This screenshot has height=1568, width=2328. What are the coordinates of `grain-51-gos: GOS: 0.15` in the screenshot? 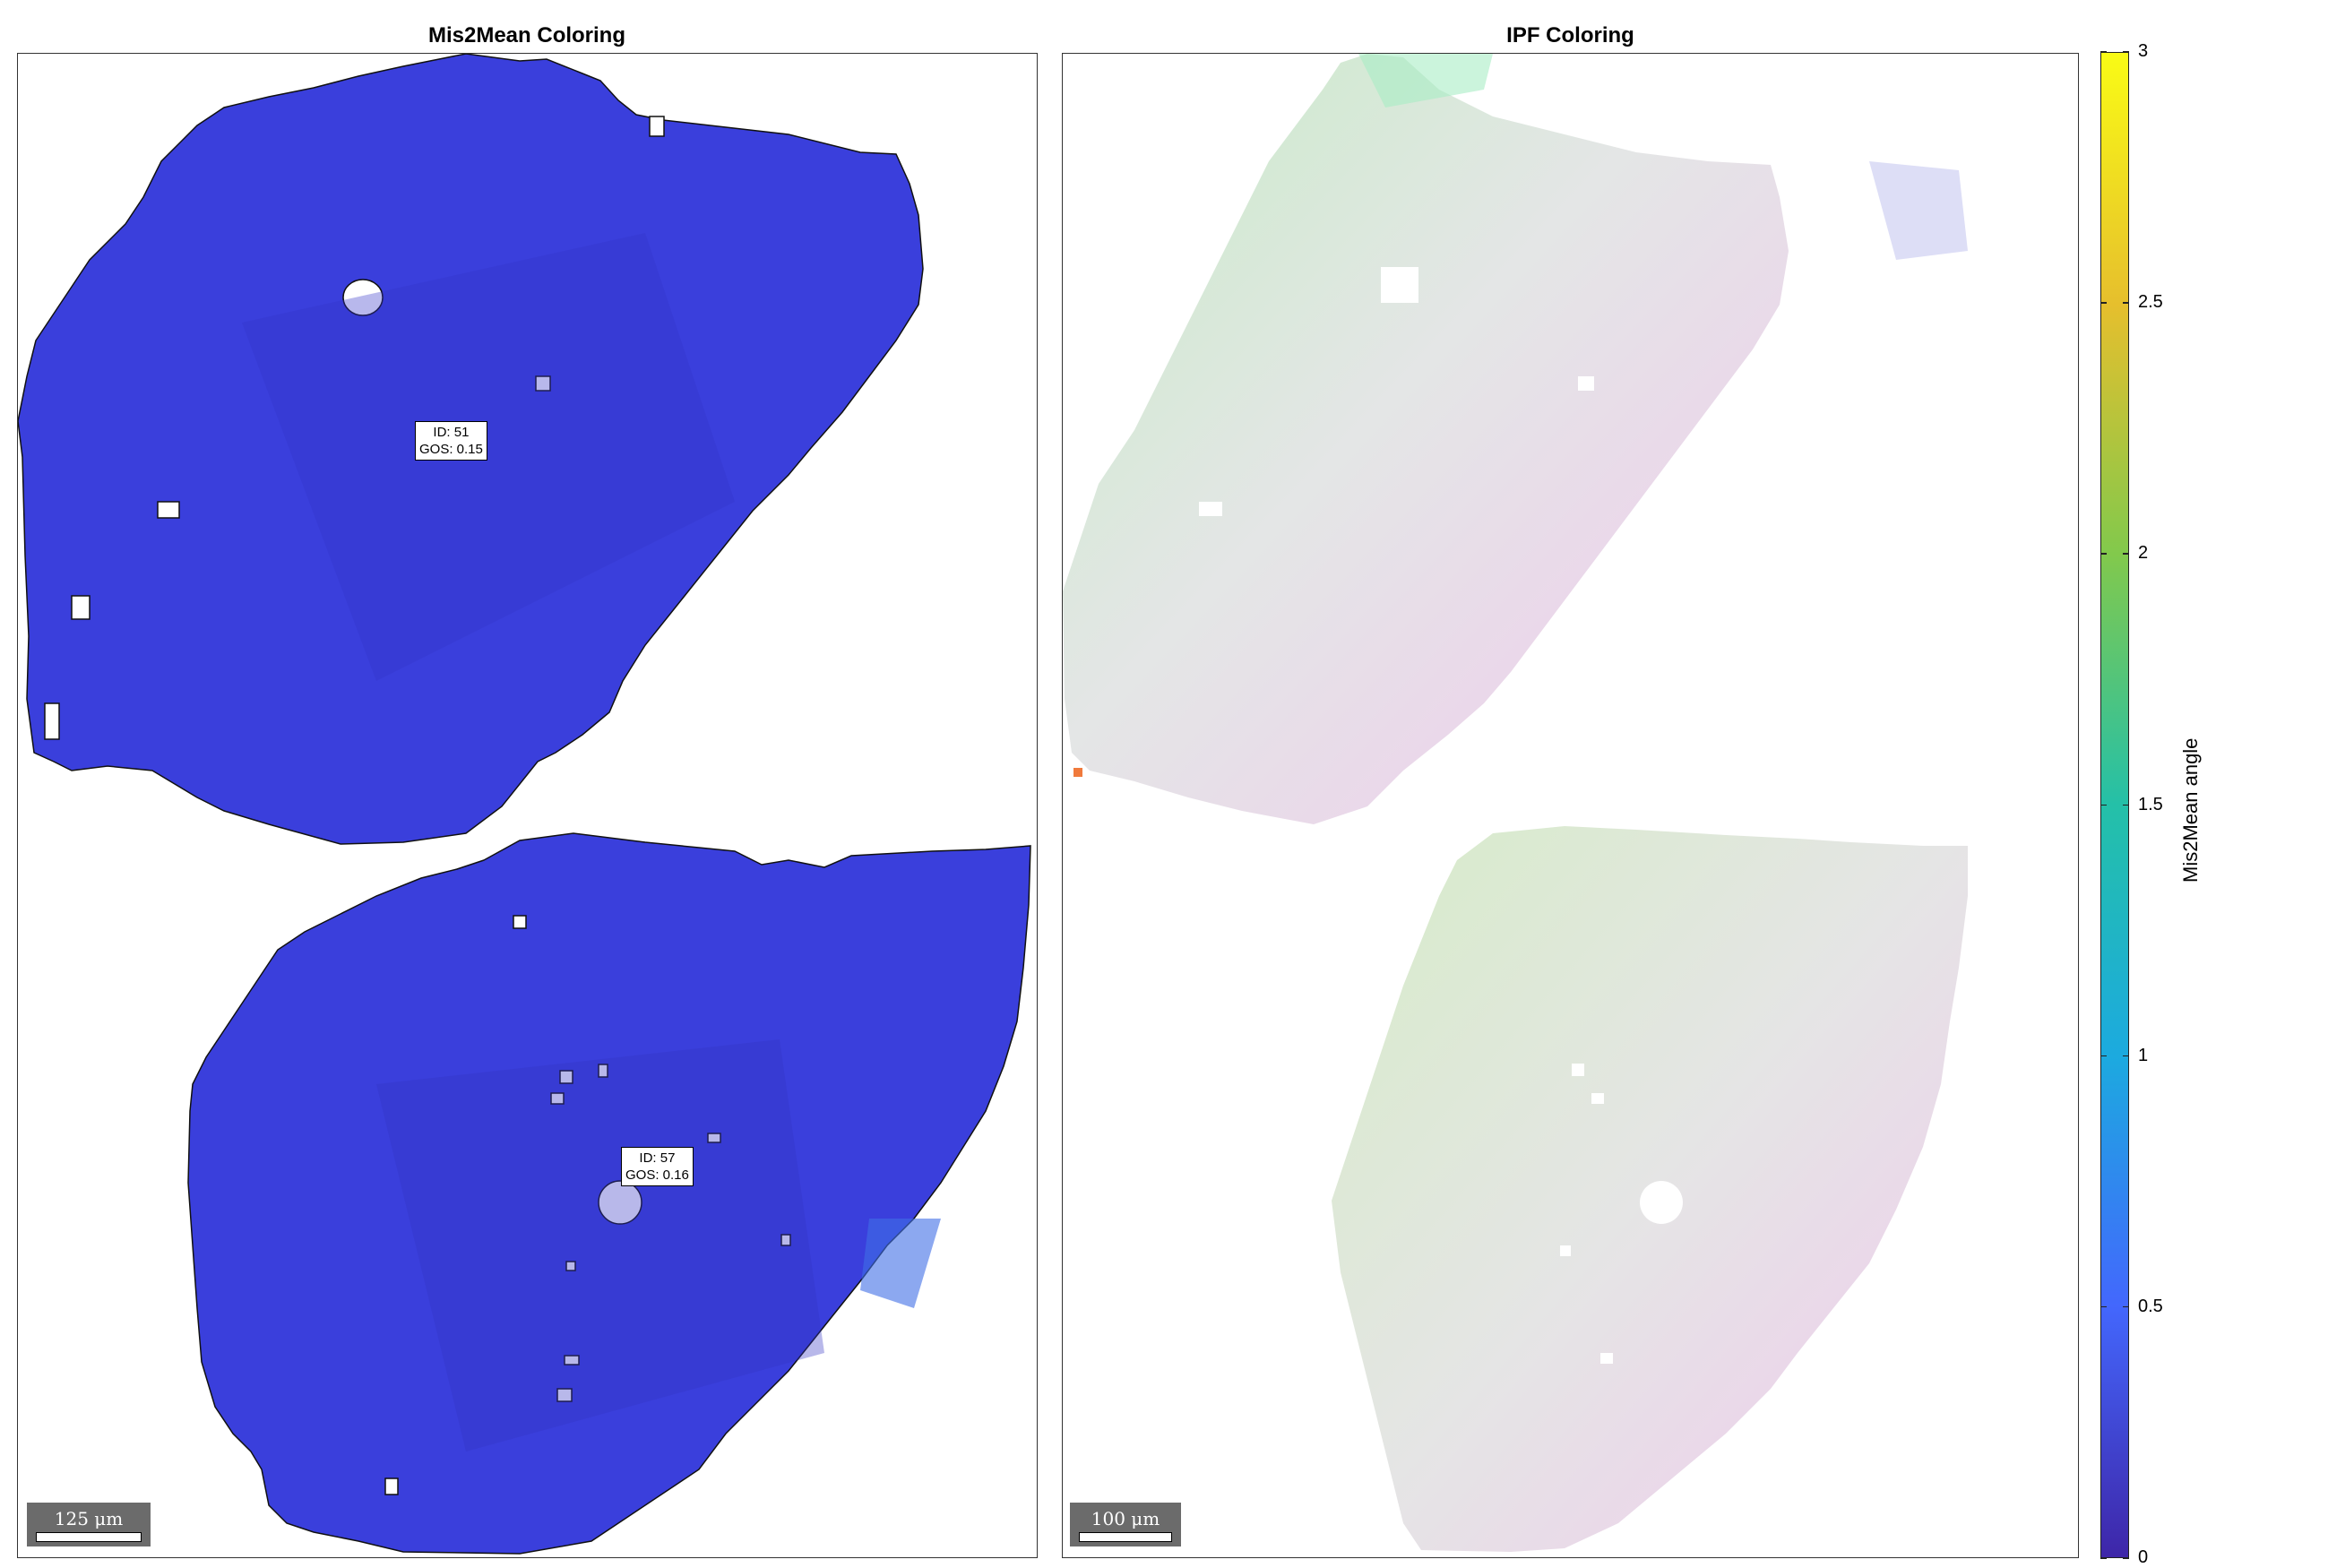 It's located at (451, 450).